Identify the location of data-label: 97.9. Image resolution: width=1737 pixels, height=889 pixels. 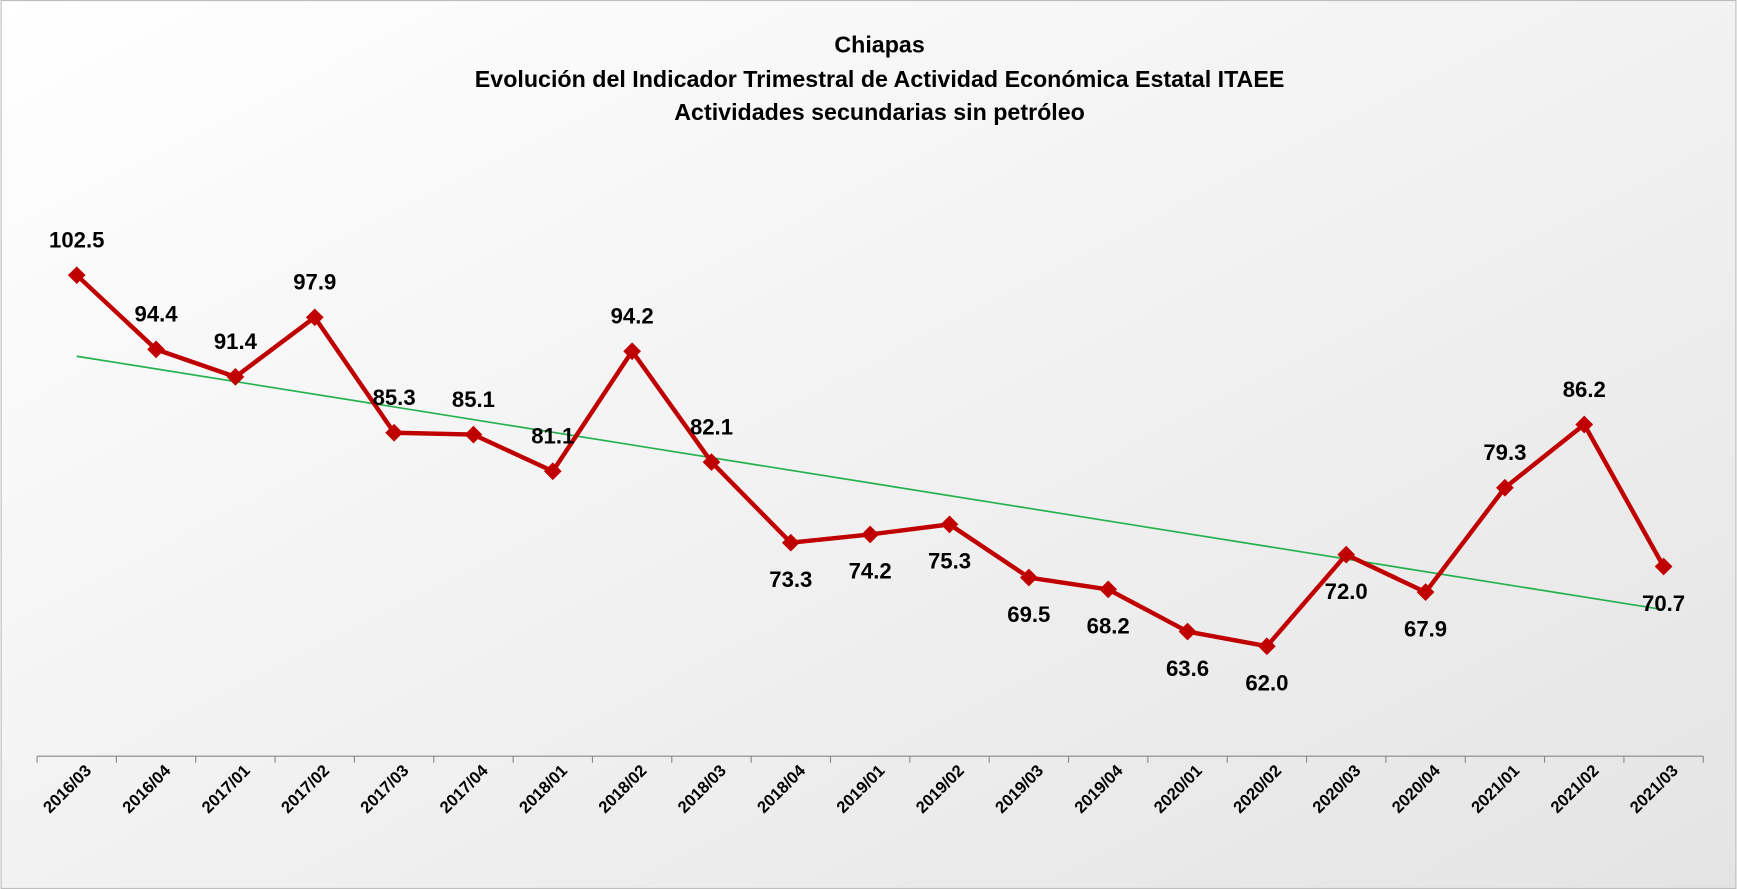
(314, 282).